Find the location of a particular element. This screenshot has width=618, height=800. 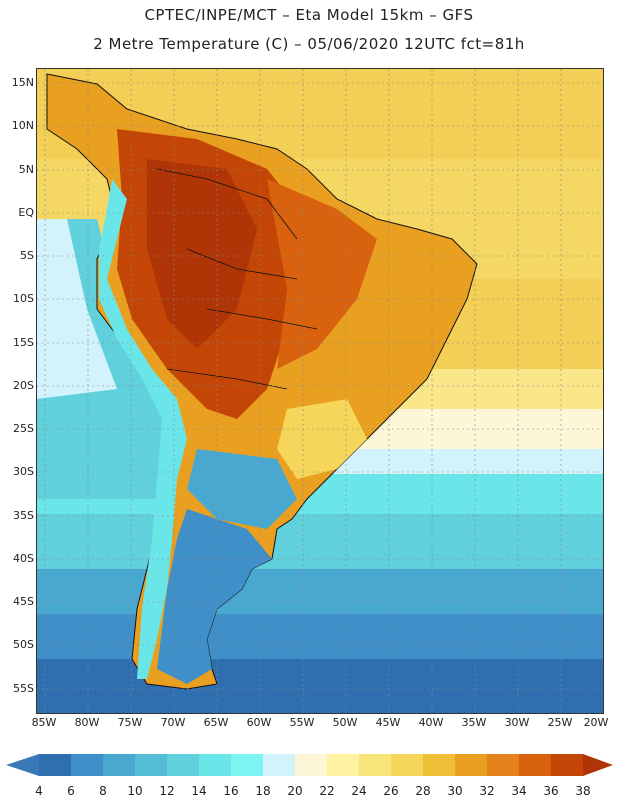

lon-label: 20W is located at coordinates (596, 722).